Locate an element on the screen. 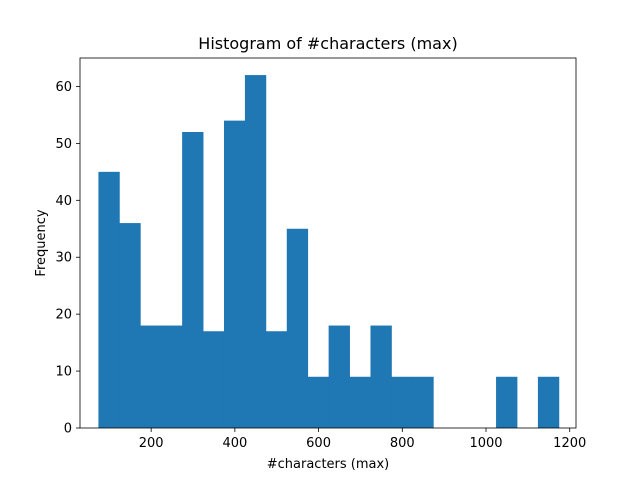  x-tick-label: 1000 is located at coordinates (485, 443).